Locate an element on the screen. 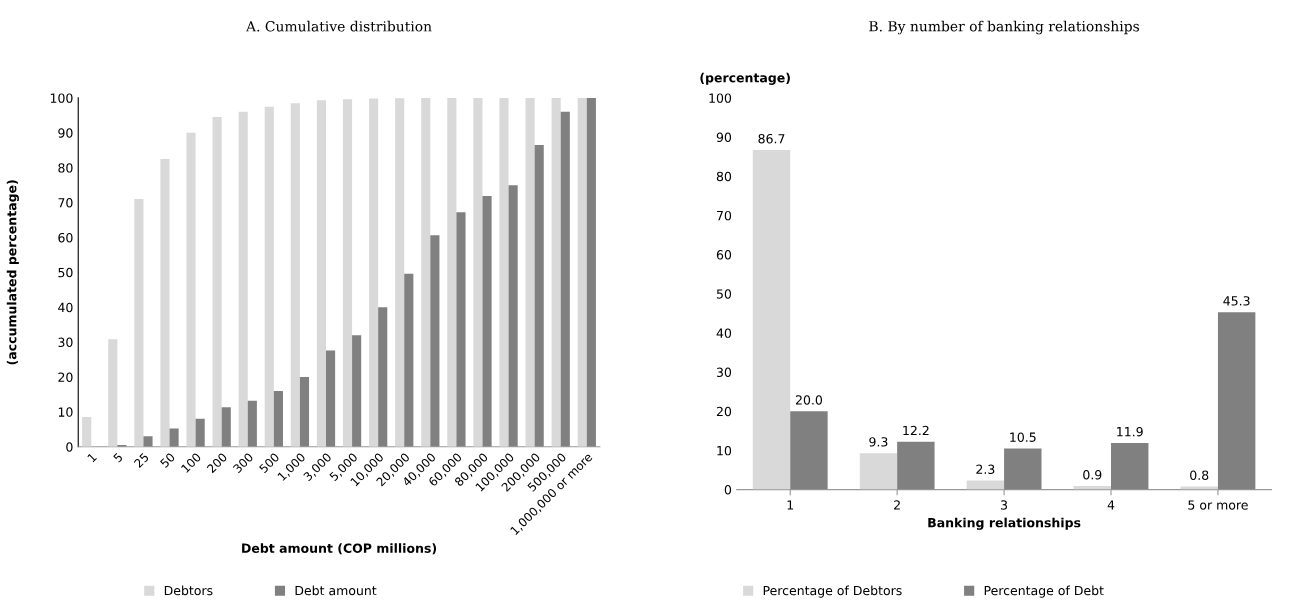 This screenshot has width=1304, height=612. x-axis-title: Debt amount (COP millions) is located at coordinates (339, 549).